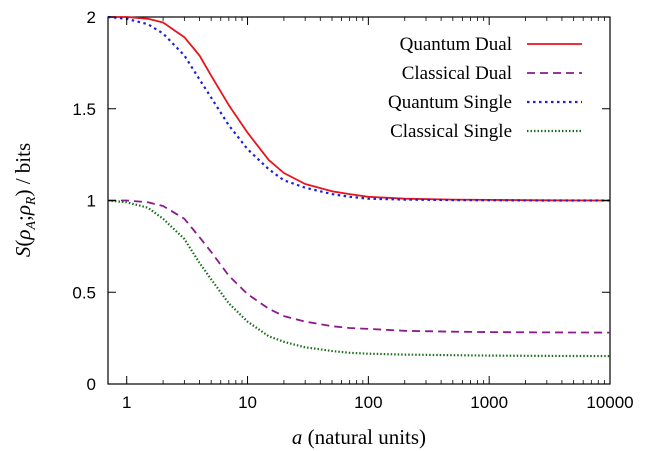  What do you see at coordinates (297, 437) in the screenshot?
I see `x-axis-title-variable: a` at bounding box center [297, 437].